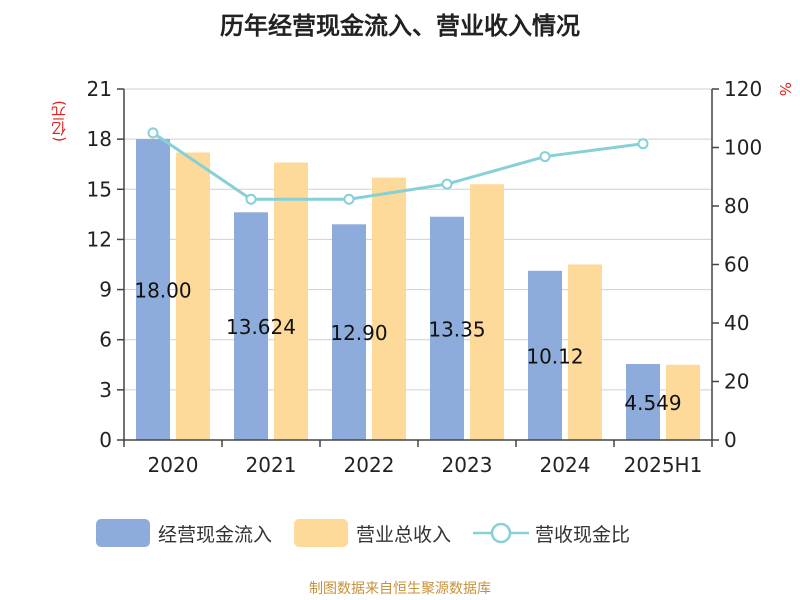  Describe the element at coordinates (736, 323) in the screenshot. I see `y-axis-right-tick-label: 40` at that location.